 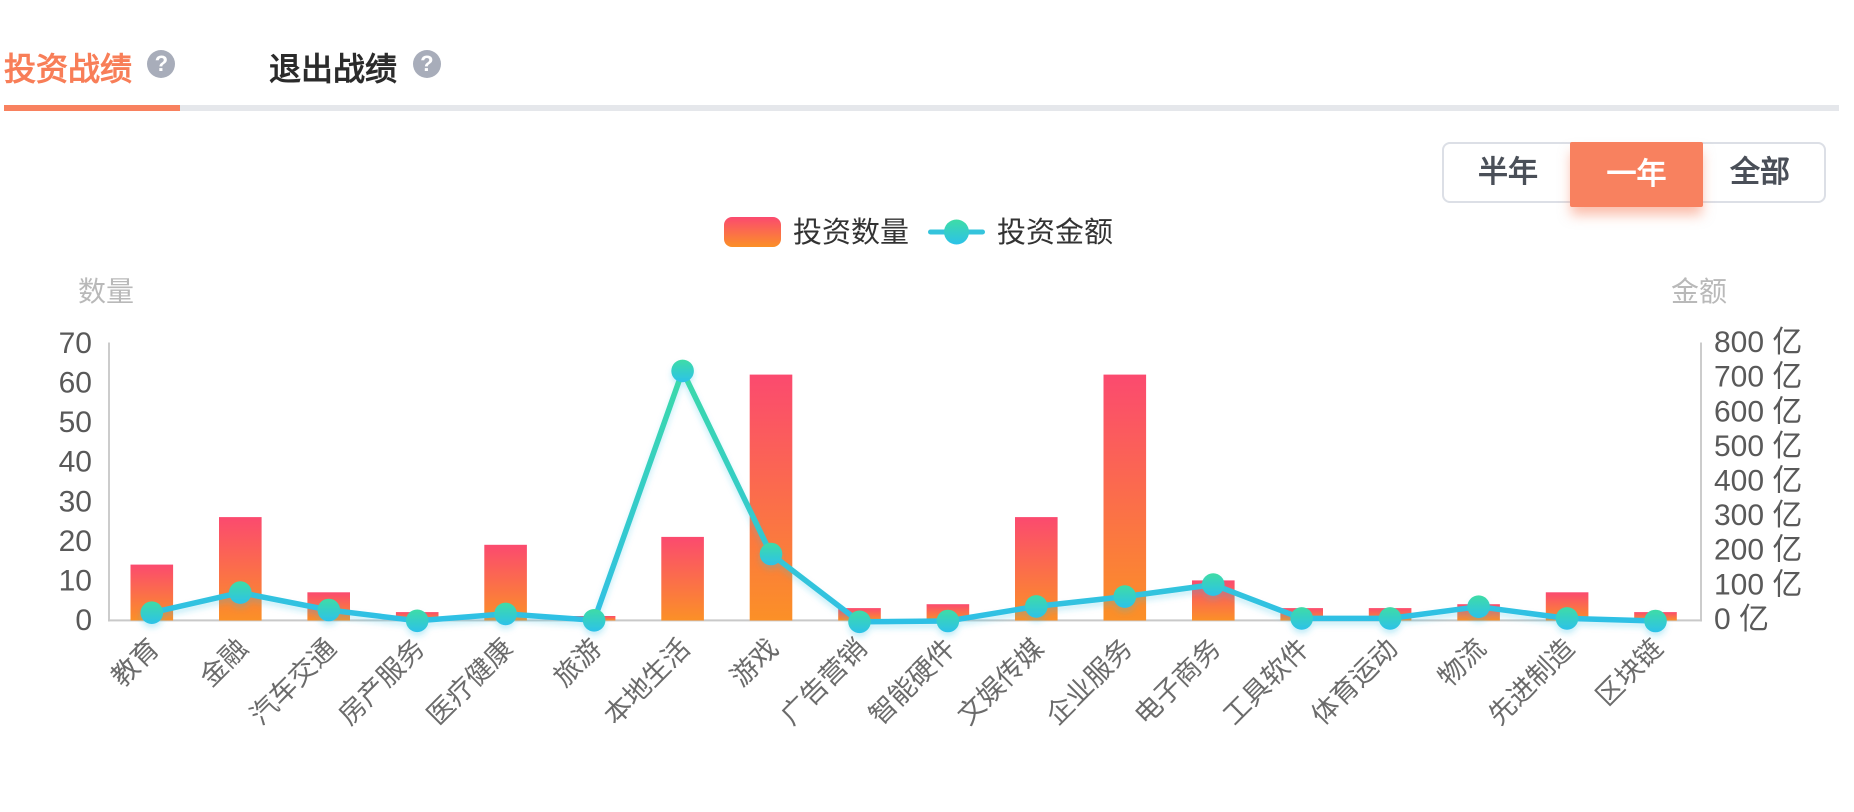 What do you see at coordinates (1758, 550) in the screenshot?
I see `svg-text: 200 亿` at bounding box center [1758, 550].